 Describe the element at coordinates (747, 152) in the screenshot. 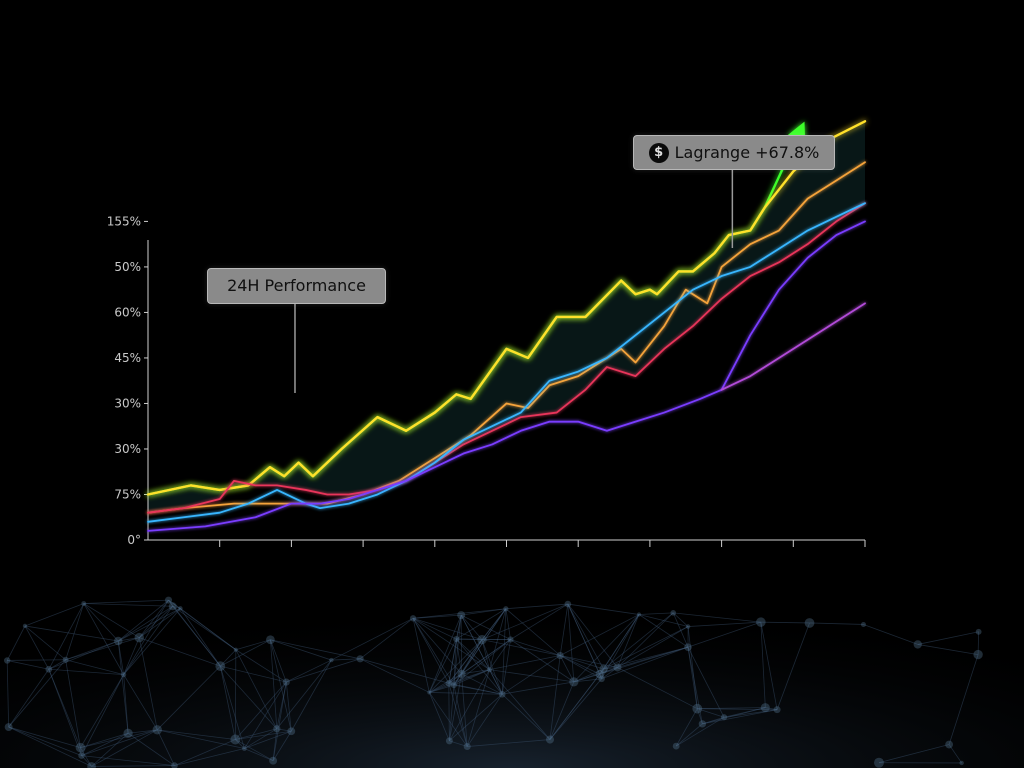

I see `lagrange-callout-label: Lagrange +67.8%` at that location.